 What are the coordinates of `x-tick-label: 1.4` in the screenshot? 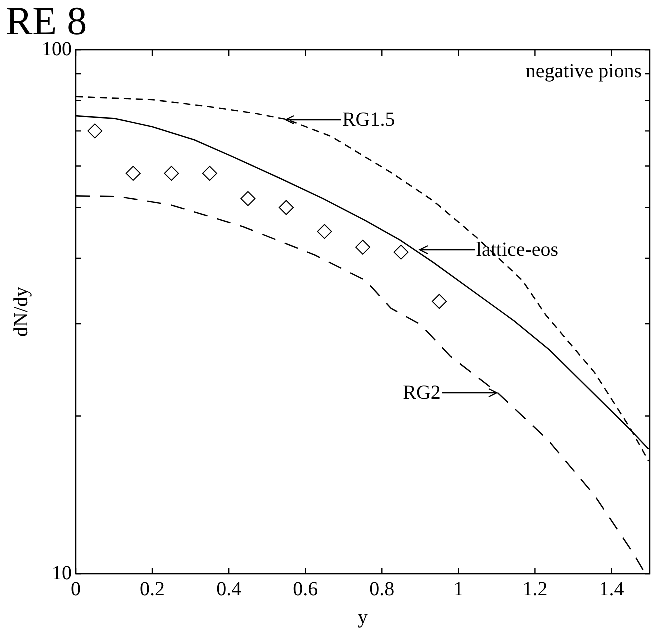 It's located at (611, 589).